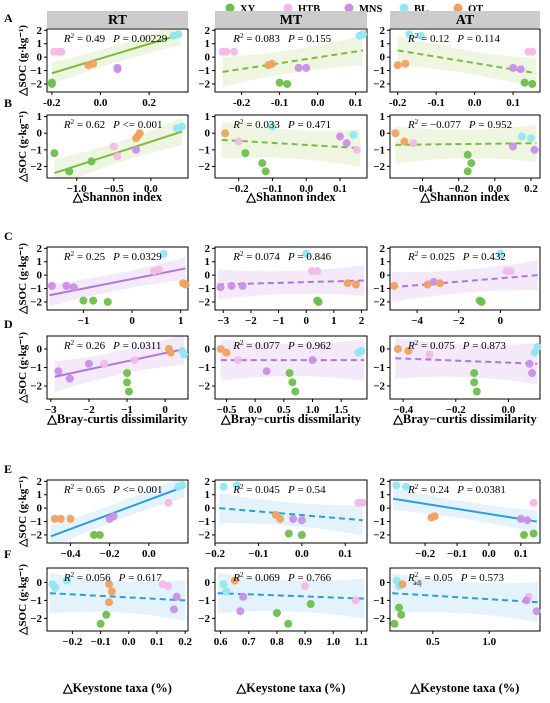  What do you see at coordinates (468, 9) in the screenshot?
I see `legend-item-qt: QT` at bounding box center [468, 9].